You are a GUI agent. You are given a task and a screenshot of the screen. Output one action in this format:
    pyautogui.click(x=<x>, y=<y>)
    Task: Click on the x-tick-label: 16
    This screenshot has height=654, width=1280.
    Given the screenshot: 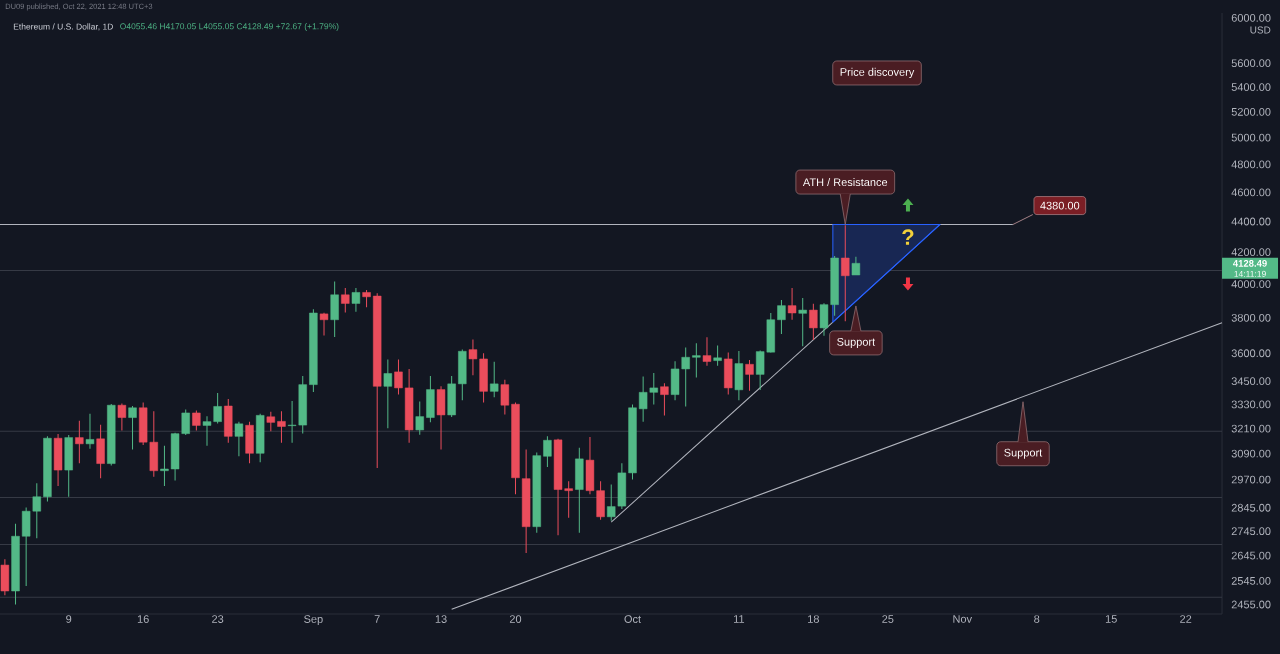 What is the action you would take?
    pyautogui.click(x=143, y=619)
    